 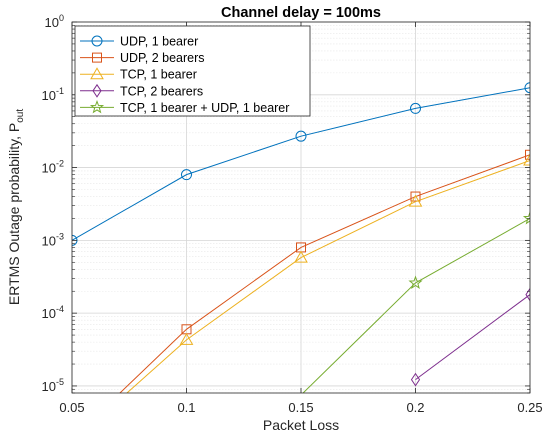 What do you see at coordinates (61, 18) in the screenshot?
I see `y-tick-label-exponent: 0` at bounding box center [61, 18].